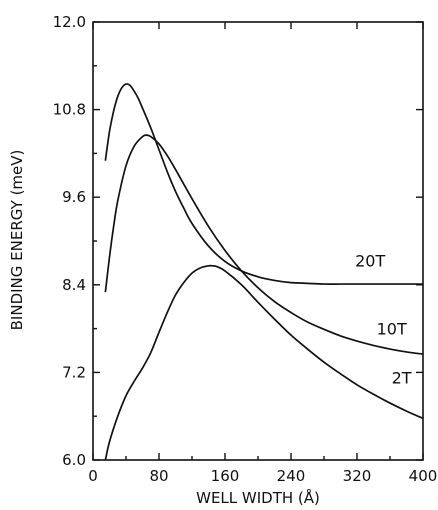  Describe the element at coordinates (402, 377) in the screenshot. I see `series-label-2t: 2T` at that location.